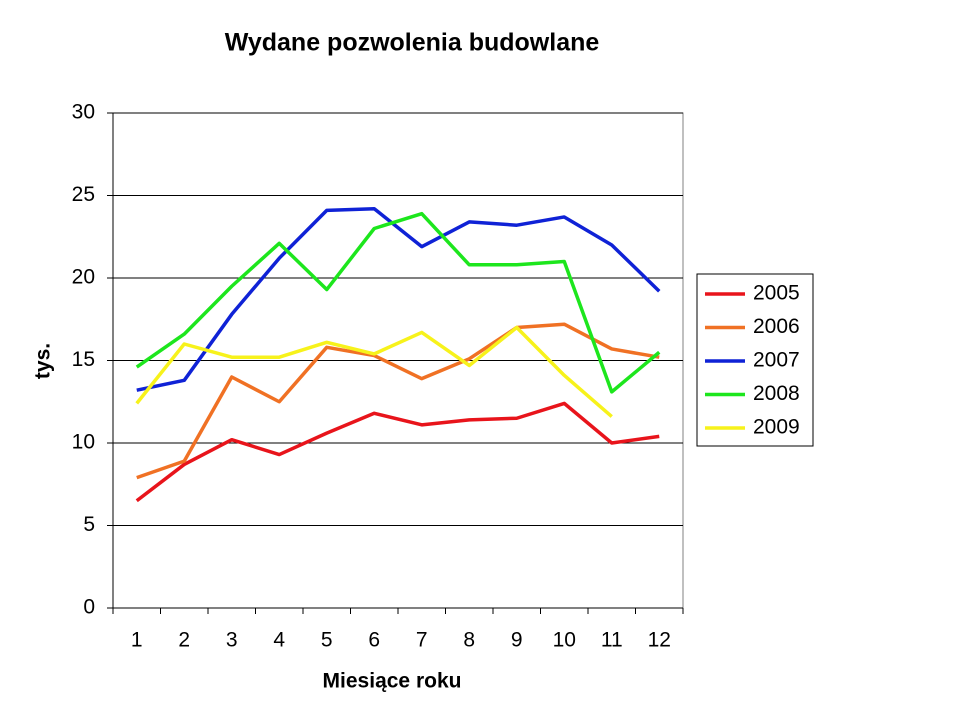 Image resolution: width=960 pixels, height=720 pixels. What do you see at coordinates (83, 112) in the screenshot?
I see `y-tick-label: 30` at bounding box center [83, 112].